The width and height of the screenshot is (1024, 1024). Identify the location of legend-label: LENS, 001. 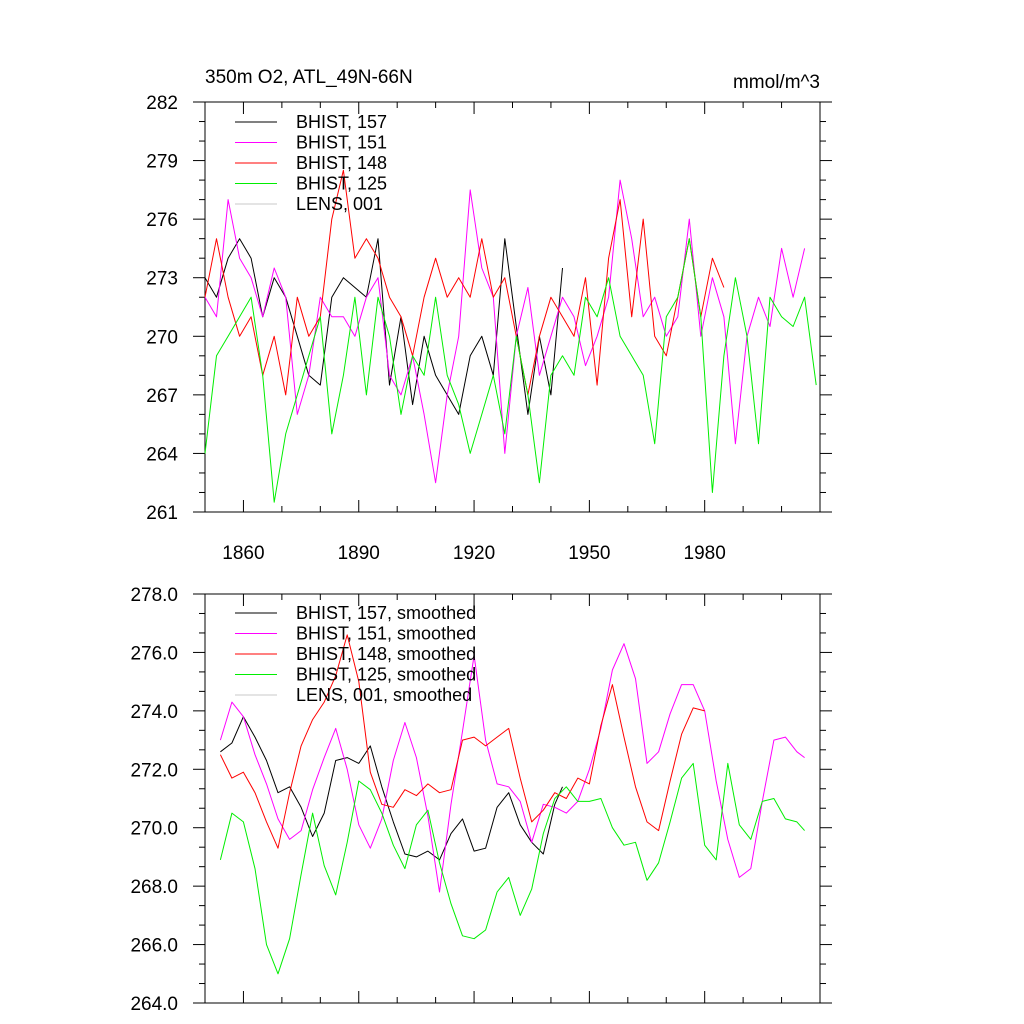
(339, 204).